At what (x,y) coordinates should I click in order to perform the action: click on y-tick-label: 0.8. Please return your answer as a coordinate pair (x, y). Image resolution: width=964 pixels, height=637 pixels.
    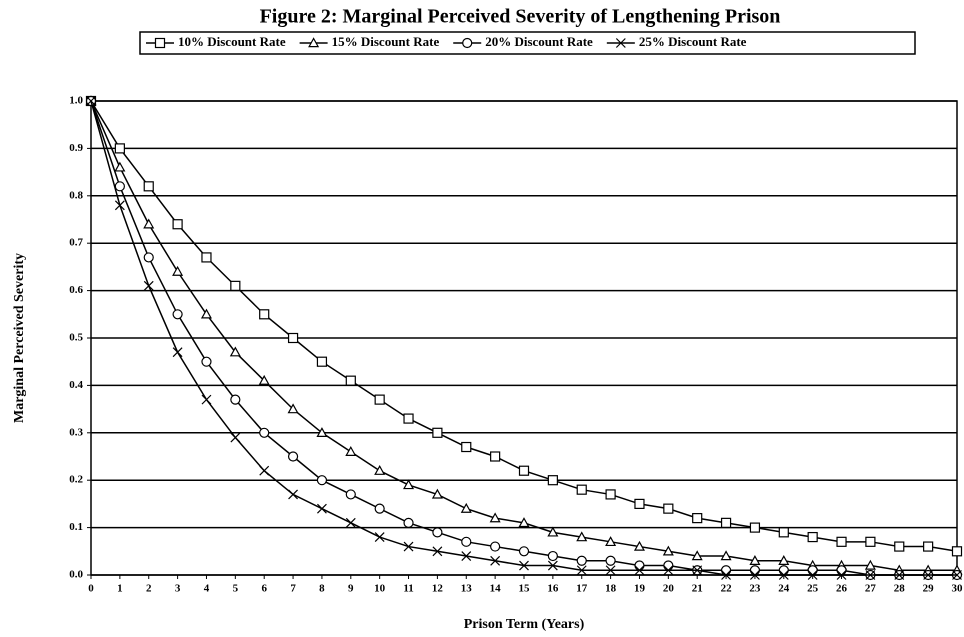
    Looking at the image, I should click on (76, 195).